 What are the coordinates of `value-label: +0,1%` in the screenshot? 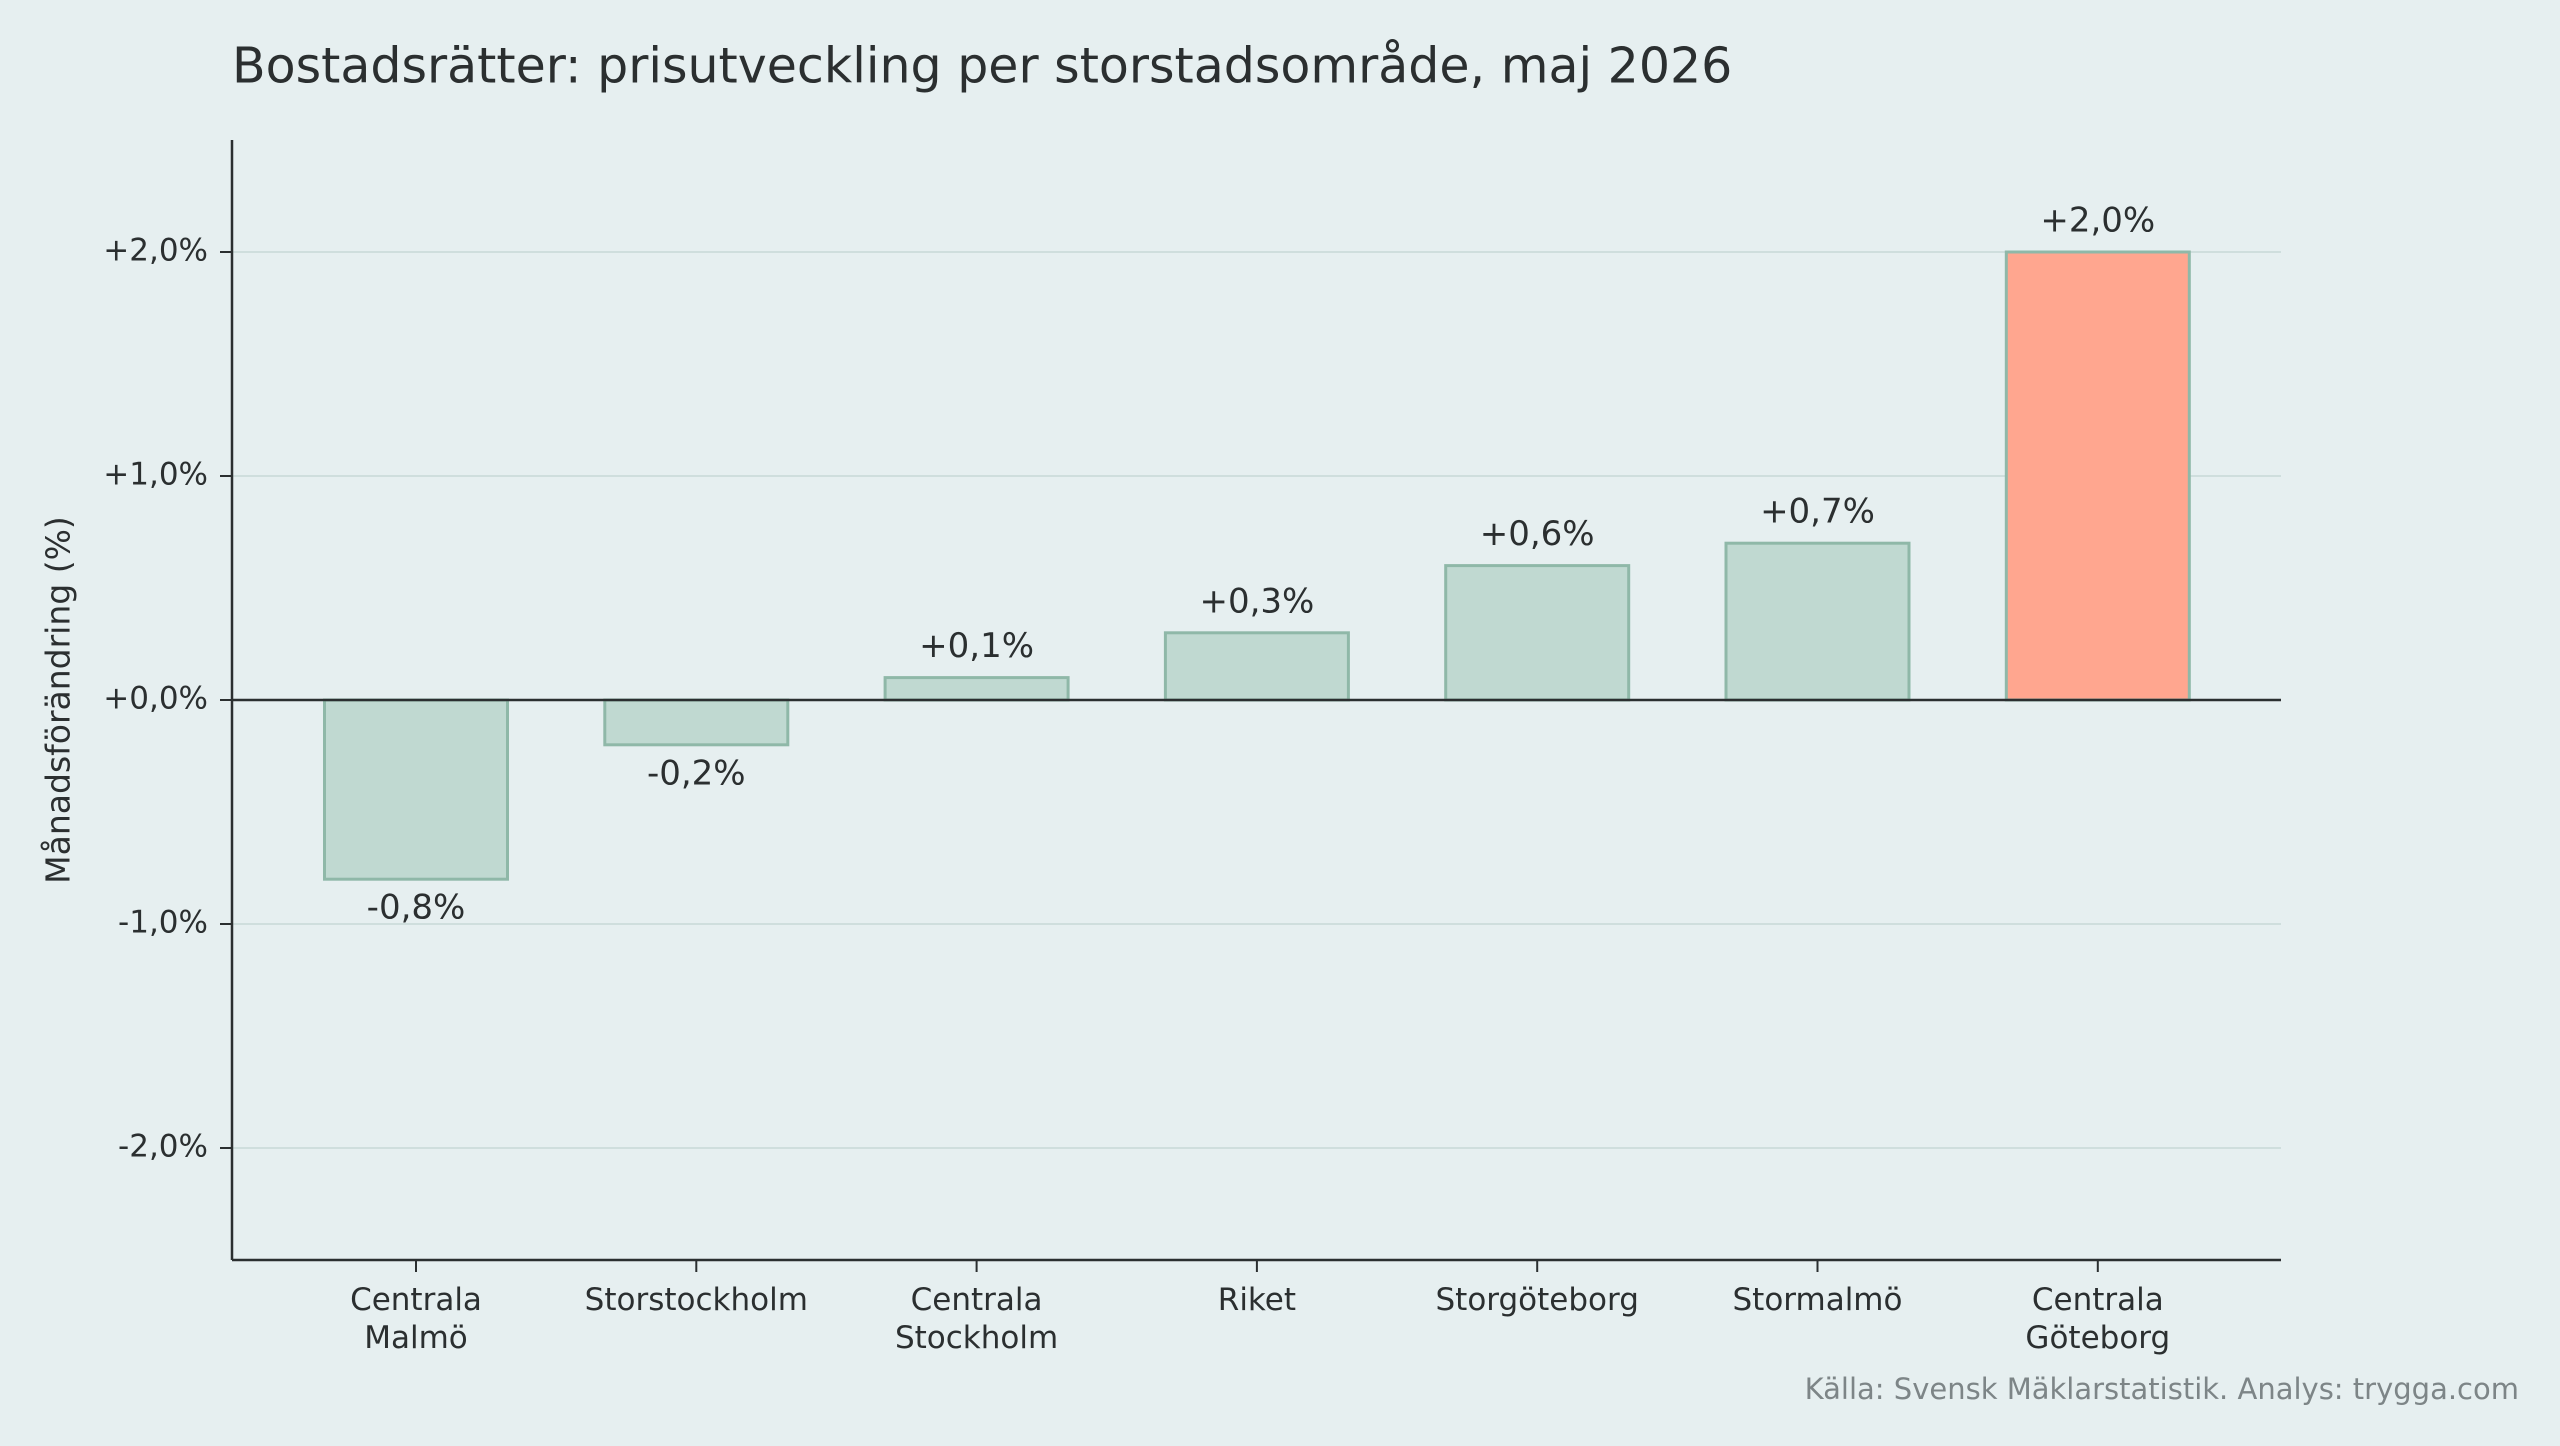 It's located at (976, 646).